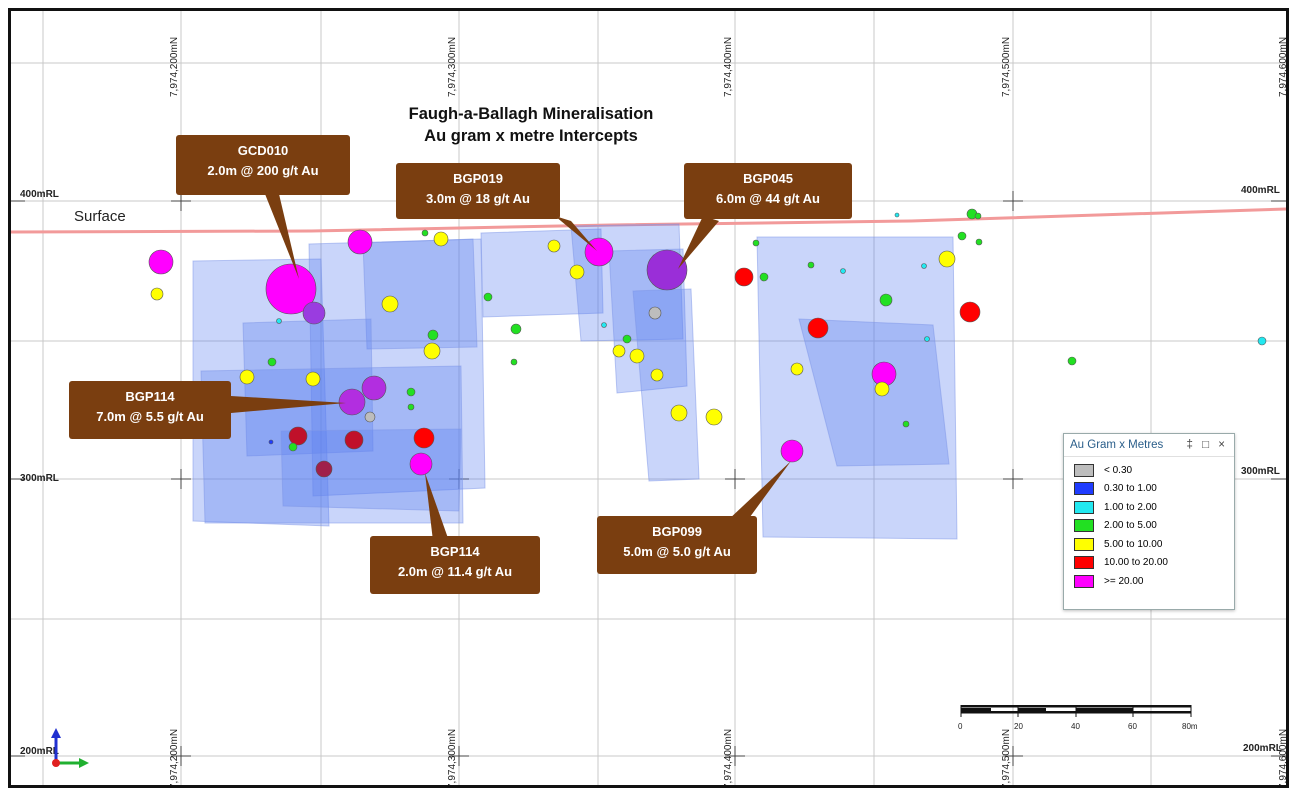 The image size is (1297, 796). Describe the element at coordinates (39, 751) in the screenshot. I see `rl-label-left: 200mRL` at that location.